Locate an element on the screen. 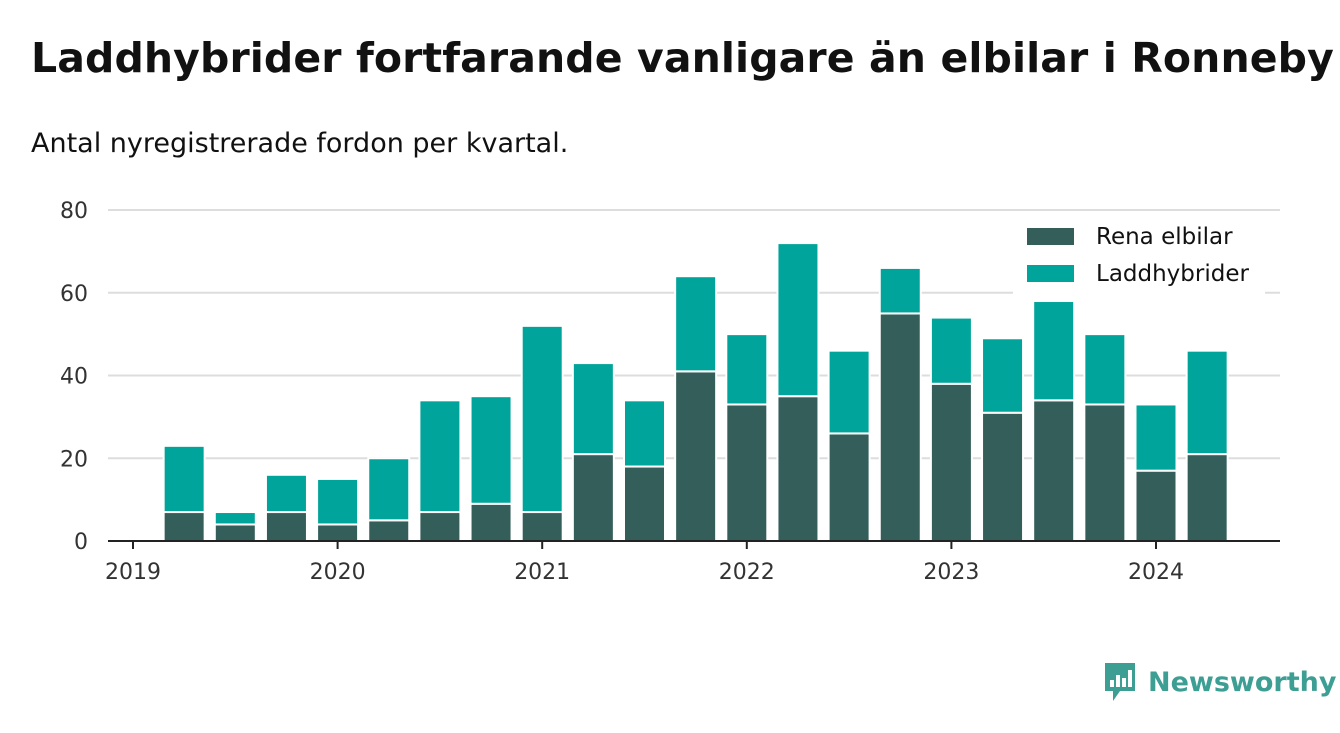 This screenshot has width=1340, height=733. bar-laddhybrider-2022-q3 is located at coordinates (849, 392).